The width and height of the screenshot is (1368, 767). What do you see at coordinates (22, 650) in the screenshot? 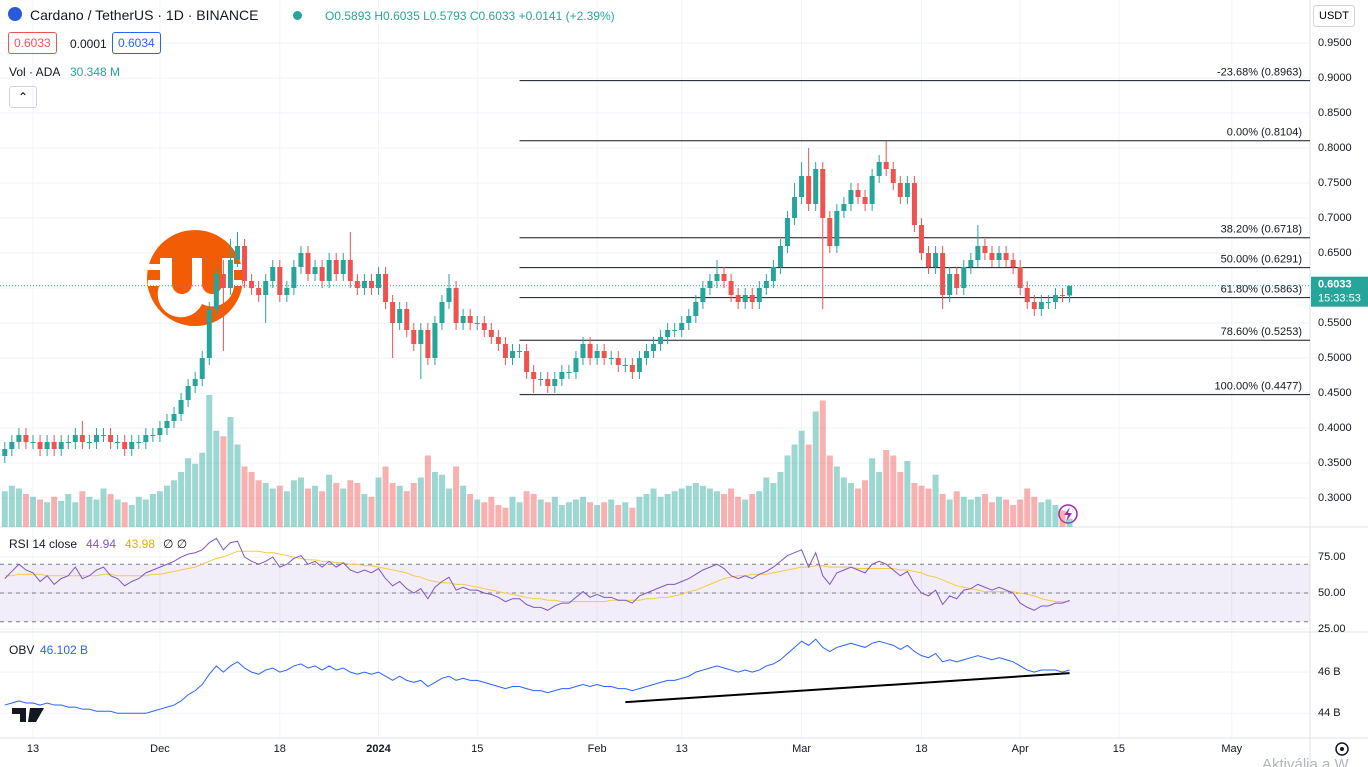
I see `obv-title: OBV` at bounding box center [22, 650].